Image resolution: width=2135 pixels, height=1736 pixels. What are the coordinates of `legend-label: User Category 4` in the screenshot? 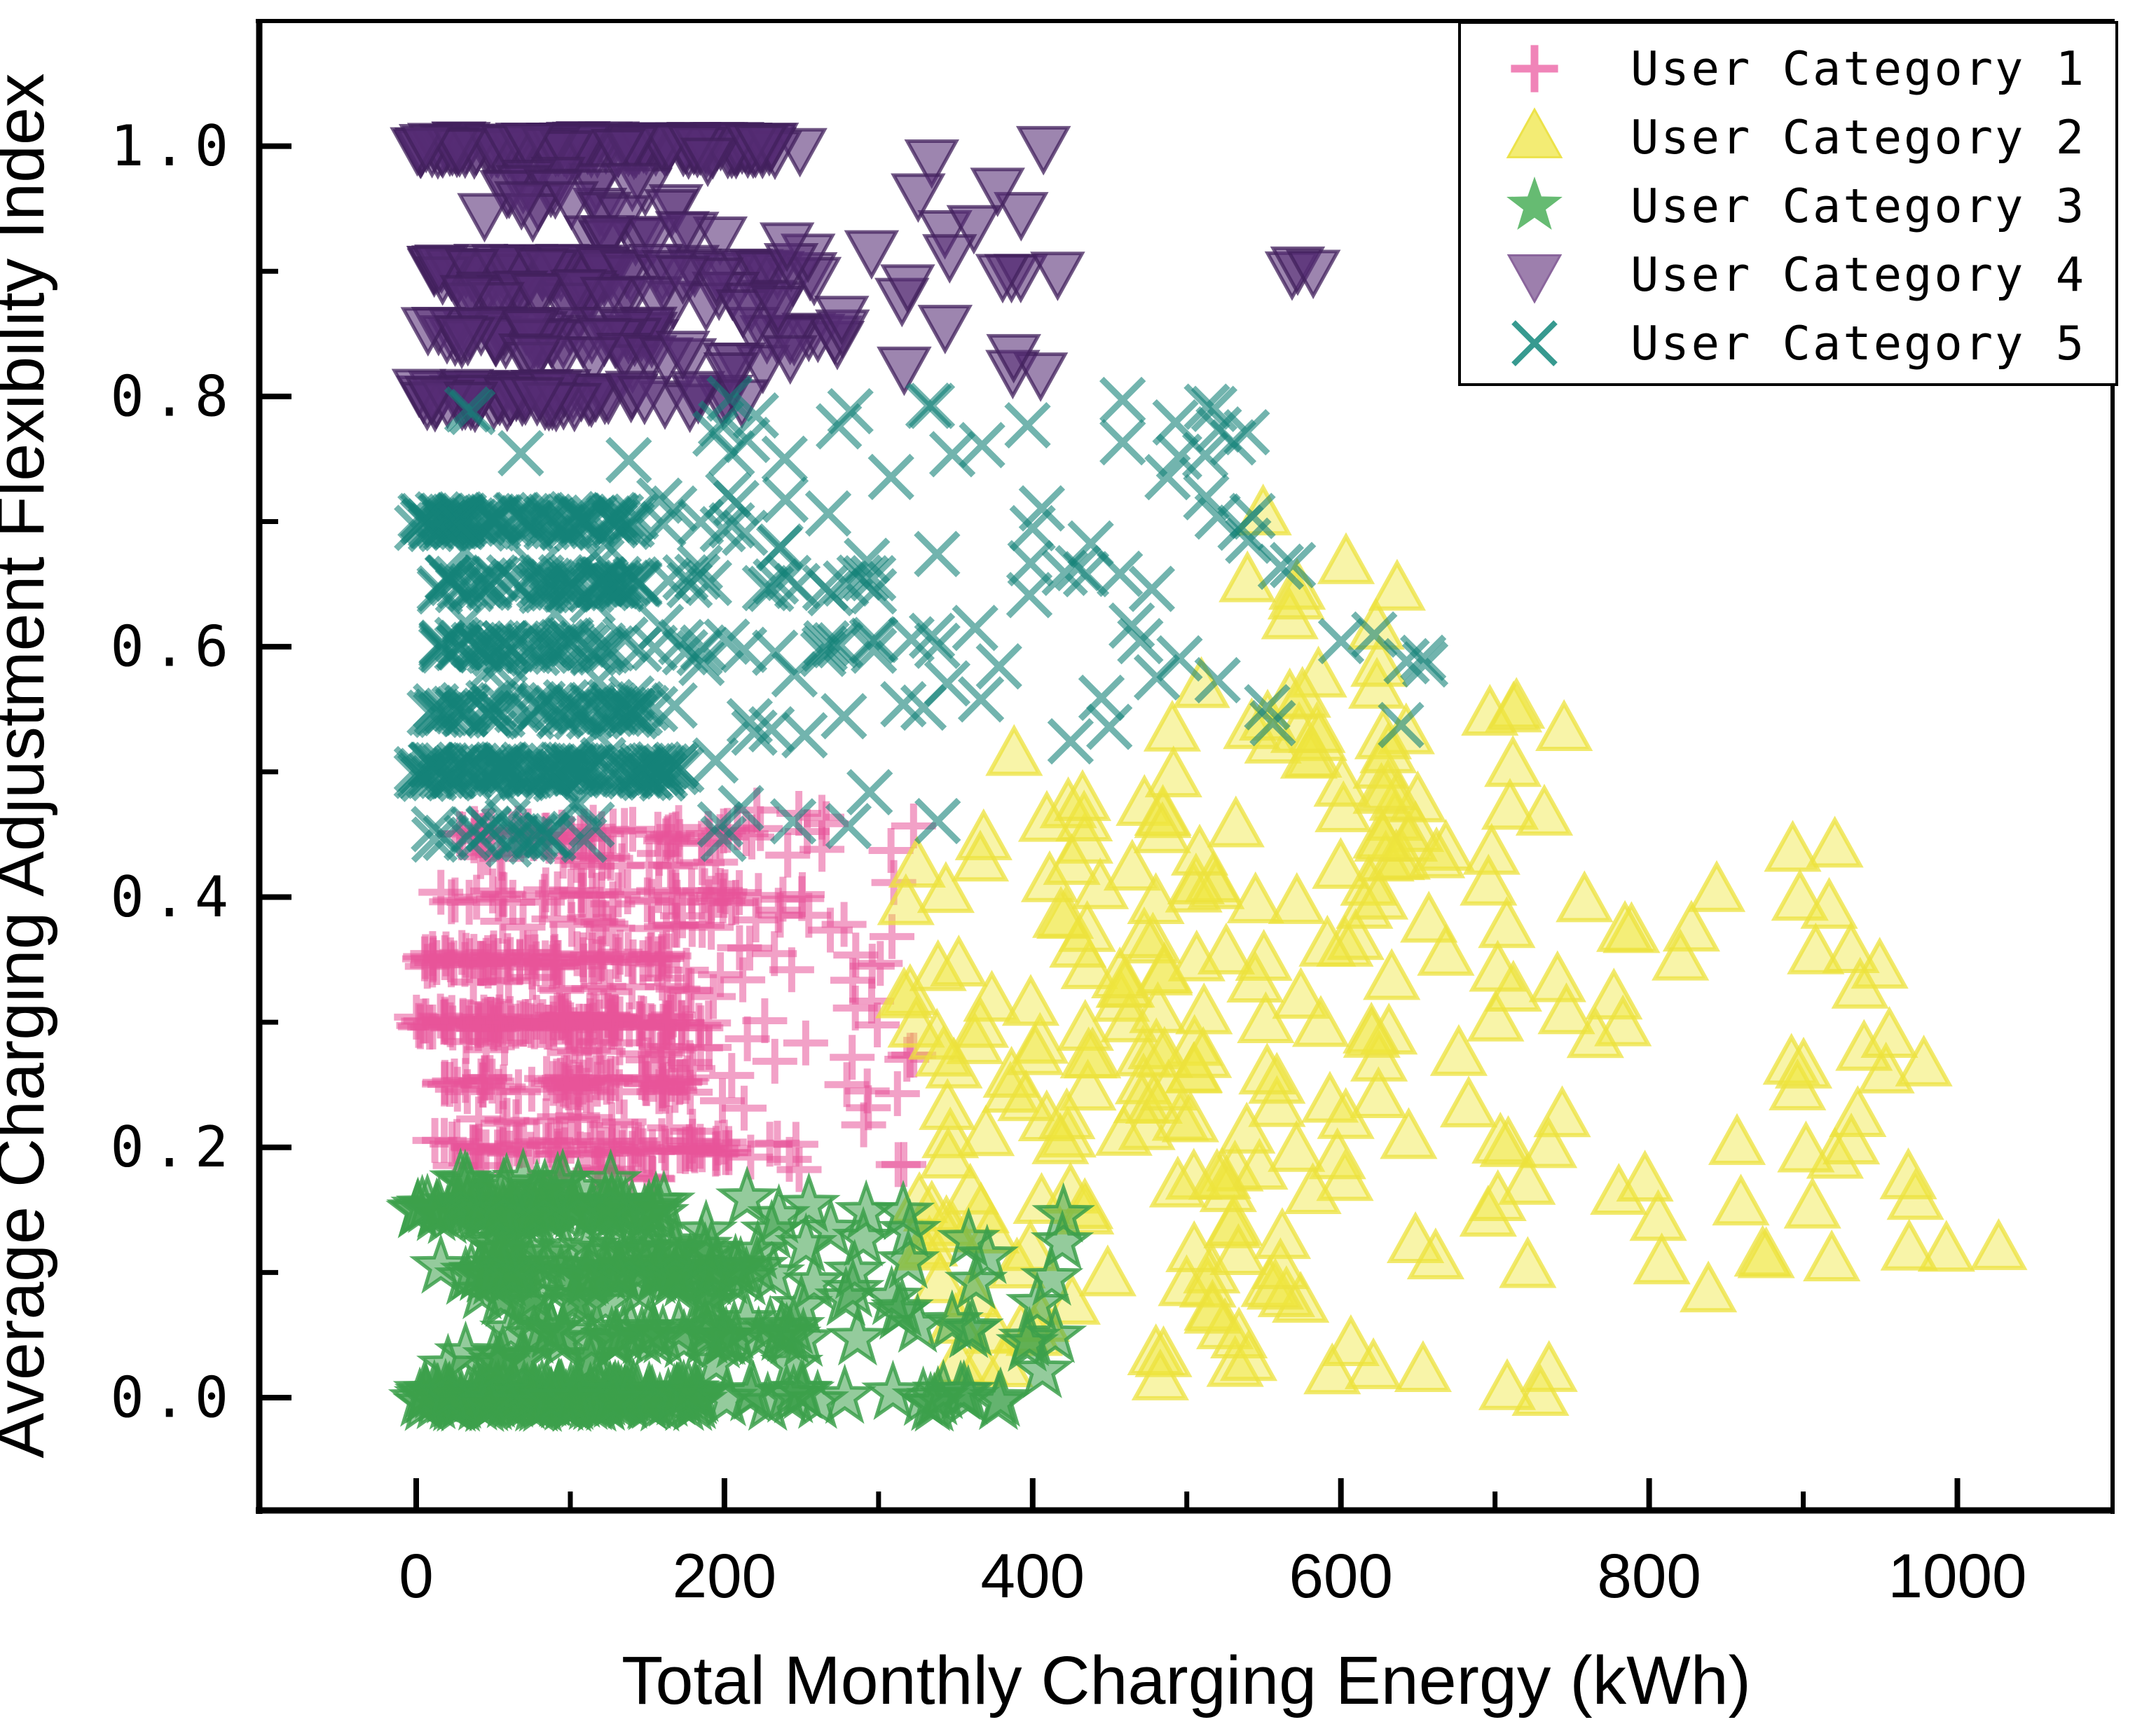 It's located at (1858, 274).